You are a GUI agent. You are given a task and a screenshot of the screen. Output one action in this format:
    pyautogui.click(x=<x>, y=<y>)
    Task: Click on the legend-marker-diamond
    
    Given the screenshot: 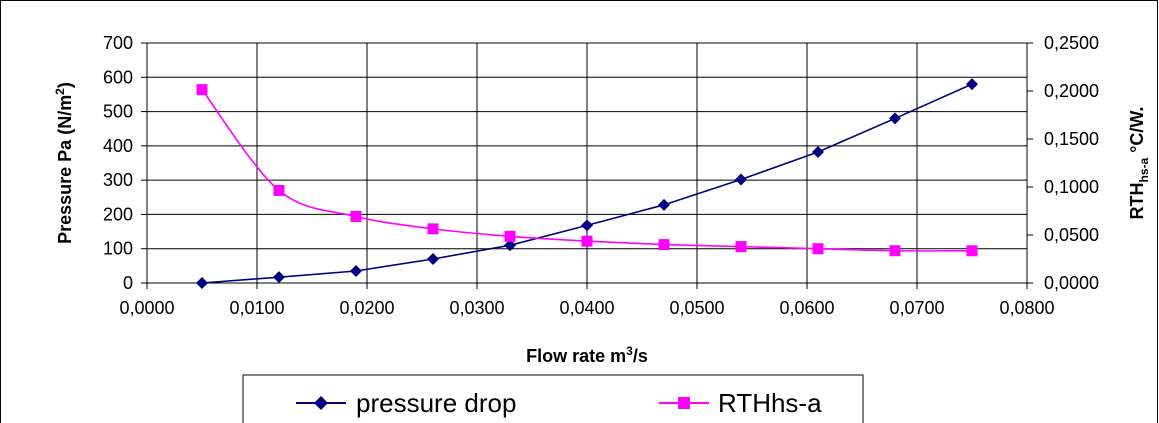 What is the action you would take?
    pyautogui.click(x=321, y=403)
    